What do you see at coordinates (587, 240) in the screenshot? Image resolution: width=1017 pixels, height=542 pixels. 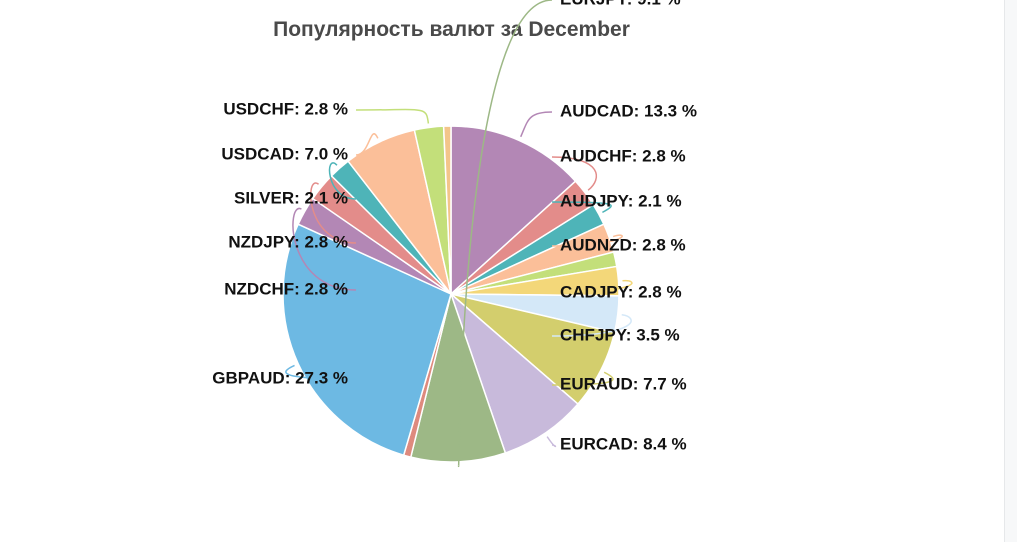 I see `leader-line-audnzd` at bounding box center [587, 240].